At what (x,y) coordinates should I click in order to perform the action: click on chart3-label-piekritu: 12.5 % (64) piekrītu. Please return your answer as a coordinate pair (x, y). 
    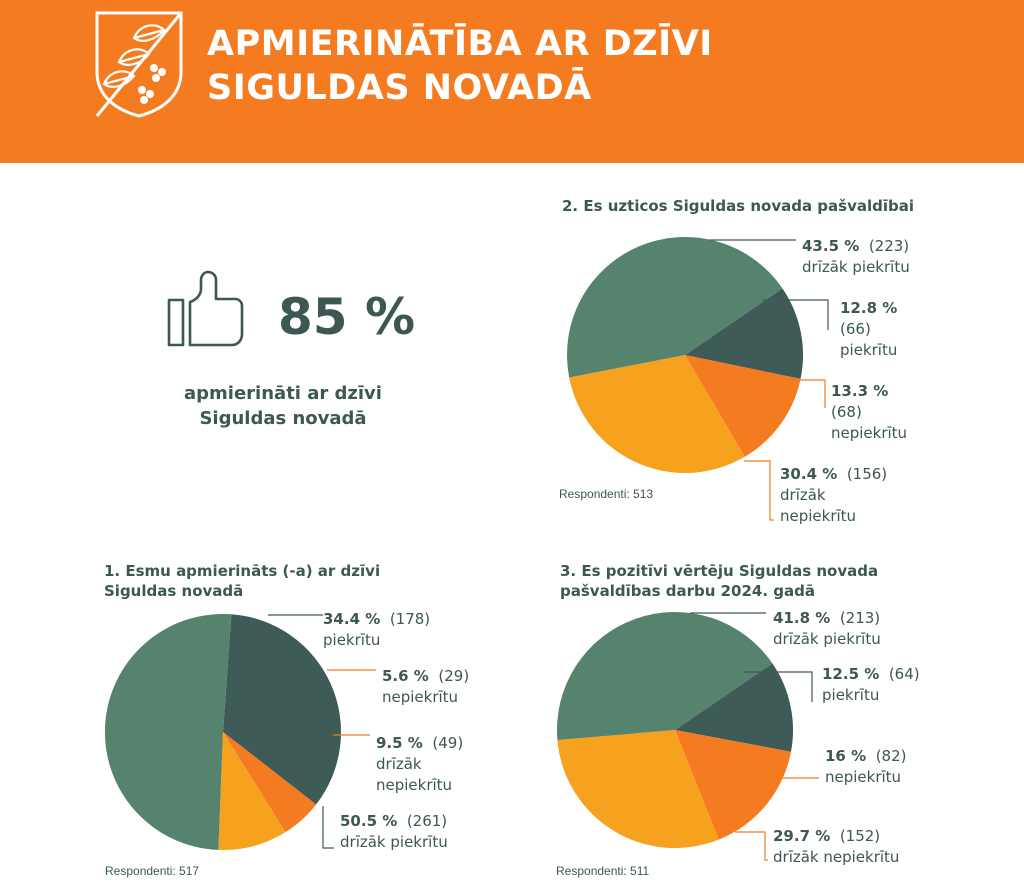
    Looking at the image, I should click on (871, 685).